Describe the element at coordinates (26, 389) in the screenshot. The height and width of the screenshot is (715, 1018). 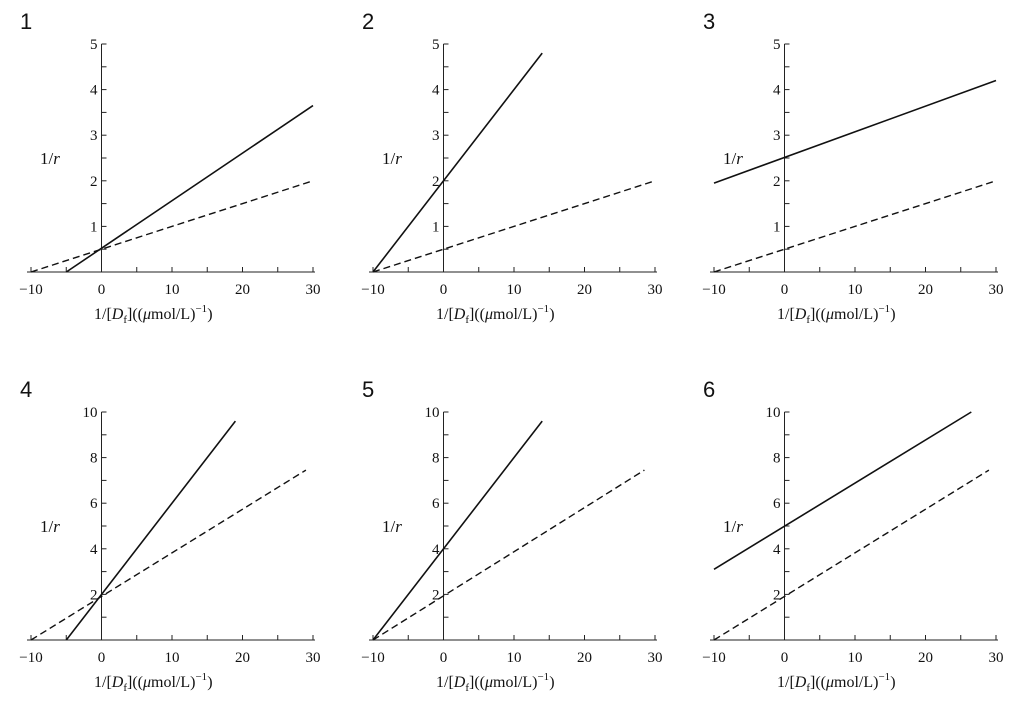
I see `panel-number: 4` at that location.